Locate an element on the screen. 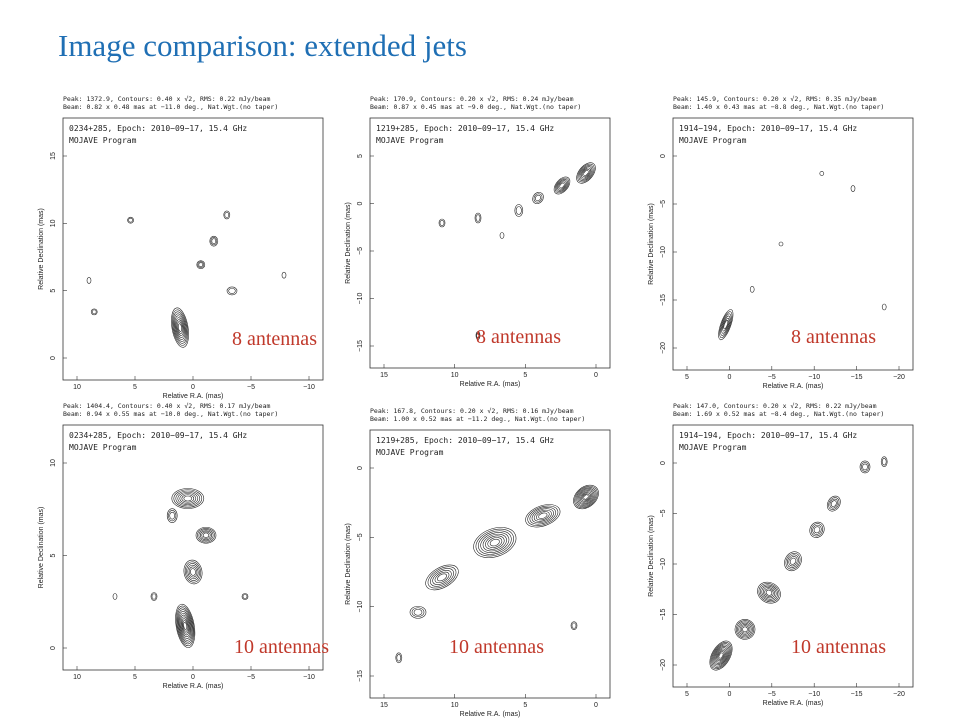 The width and height of the screenshot is (960, 720). antenna-caption: 10 antennas is located at coordinates (281, 647).